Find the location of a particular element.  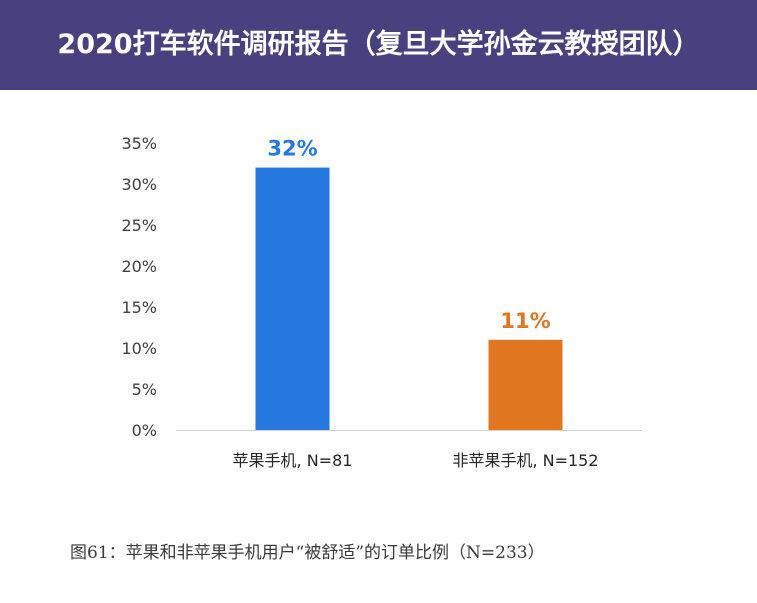

y-tick-label: 5% is located at coordinates (144, 389).